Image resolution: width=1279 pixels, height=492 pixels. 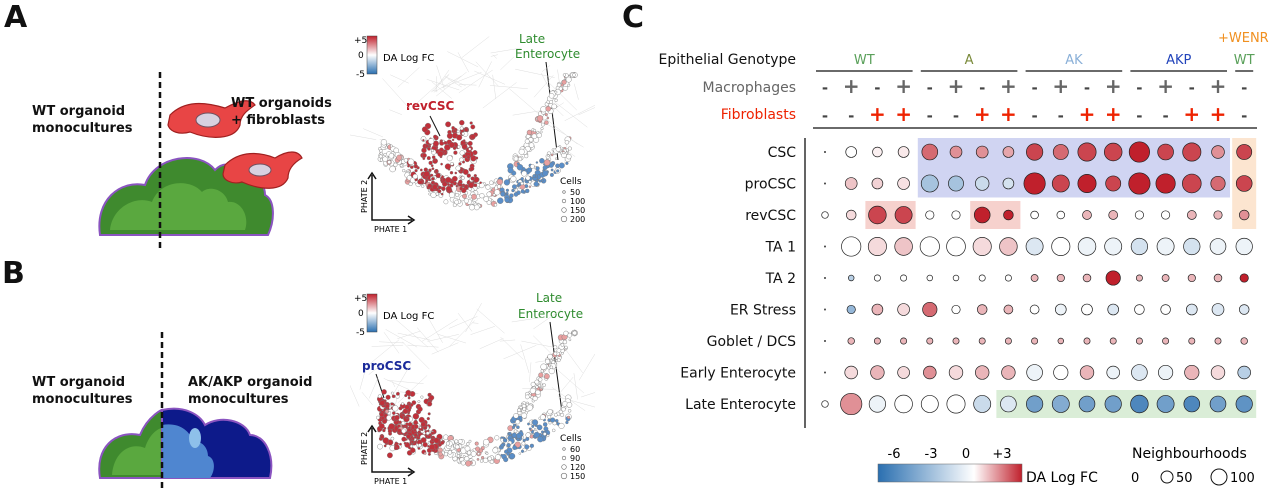 What do you see at coordinates (360, 41) in the screenshot?
I see `colorbar-top-label: +5` at bounding box center [360, 41].